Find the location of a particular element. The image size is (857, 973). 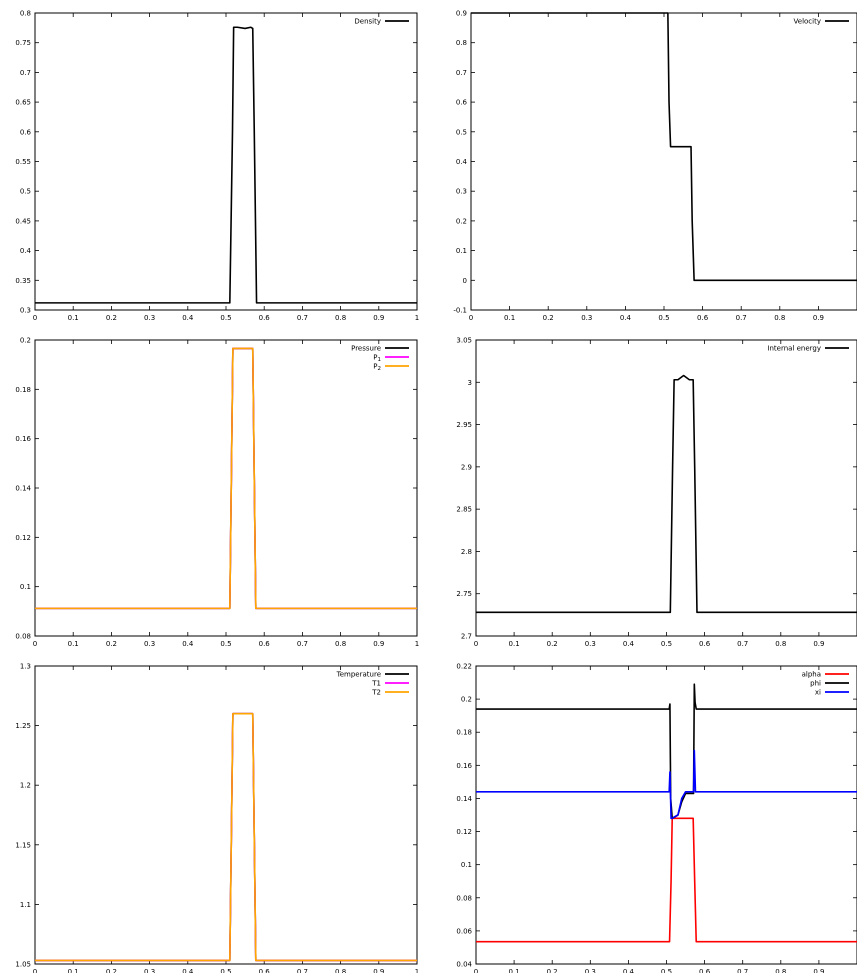

legend-label: Density is located at coordinates (367, 22).